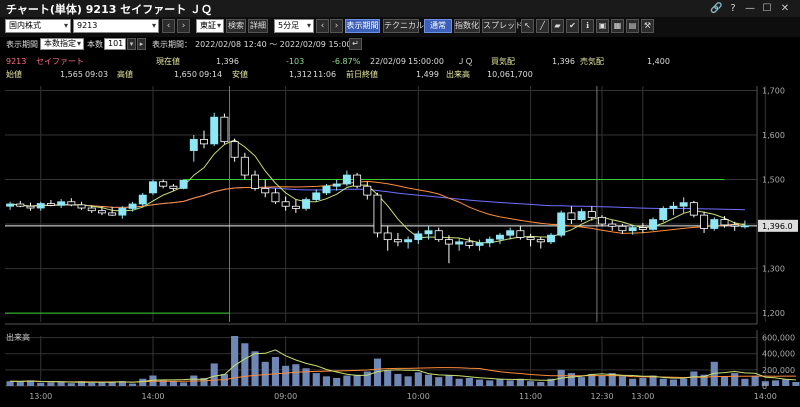 Image resolution: width=800 pixels, height=407 pixels. I want to click on volume-chart: 600,000 400,000 200,000 0 出来高, so click(400, 360).